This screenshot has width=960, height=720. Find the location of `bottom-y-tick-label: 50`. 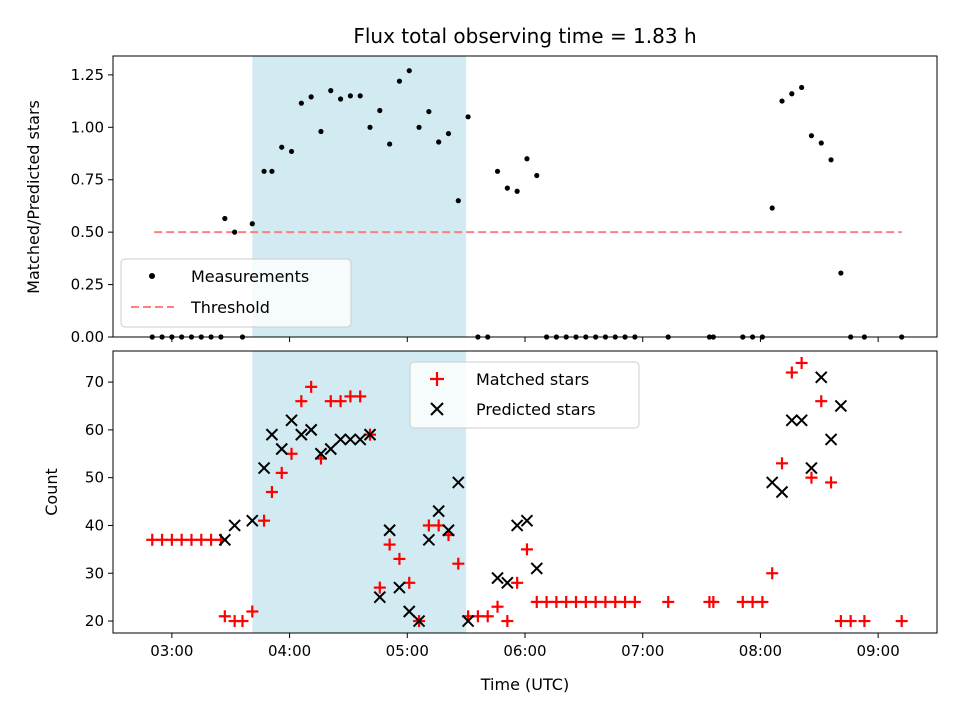

bottom-y-tick-label: 50 is located at coordinates (94, 478).